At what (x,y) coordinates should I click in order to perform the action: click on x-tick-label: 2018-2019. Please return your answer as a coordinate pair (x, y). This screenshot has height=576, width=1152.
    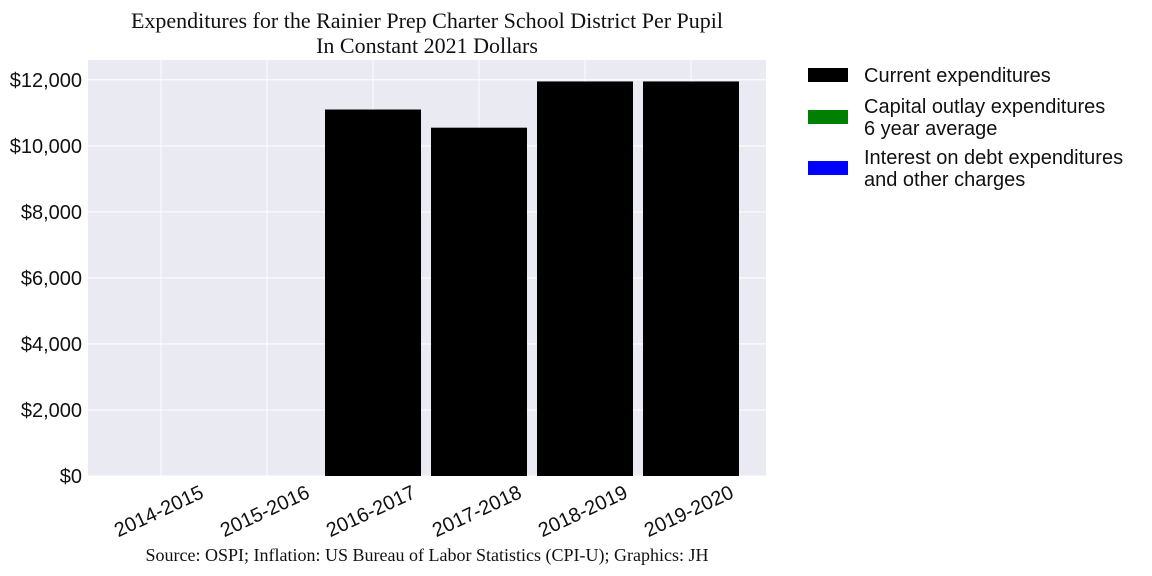
    Looking at the image, I should click on (583, 512).